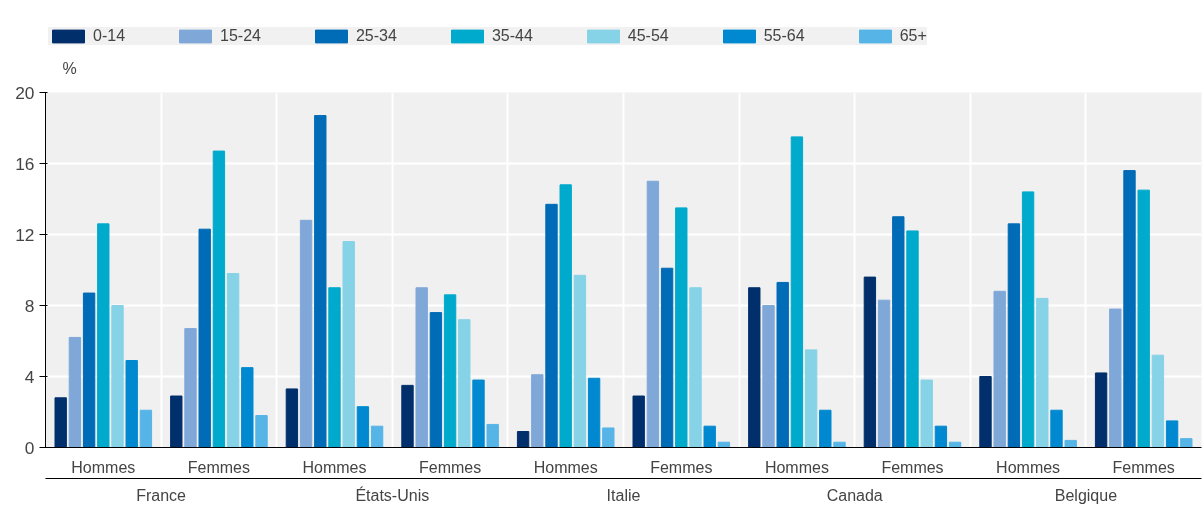 This screenshot has width=1203, height=526. Describe the element at coordinates (376, 36) in the screenshot. I see `legend-label: 25-34` at that location.